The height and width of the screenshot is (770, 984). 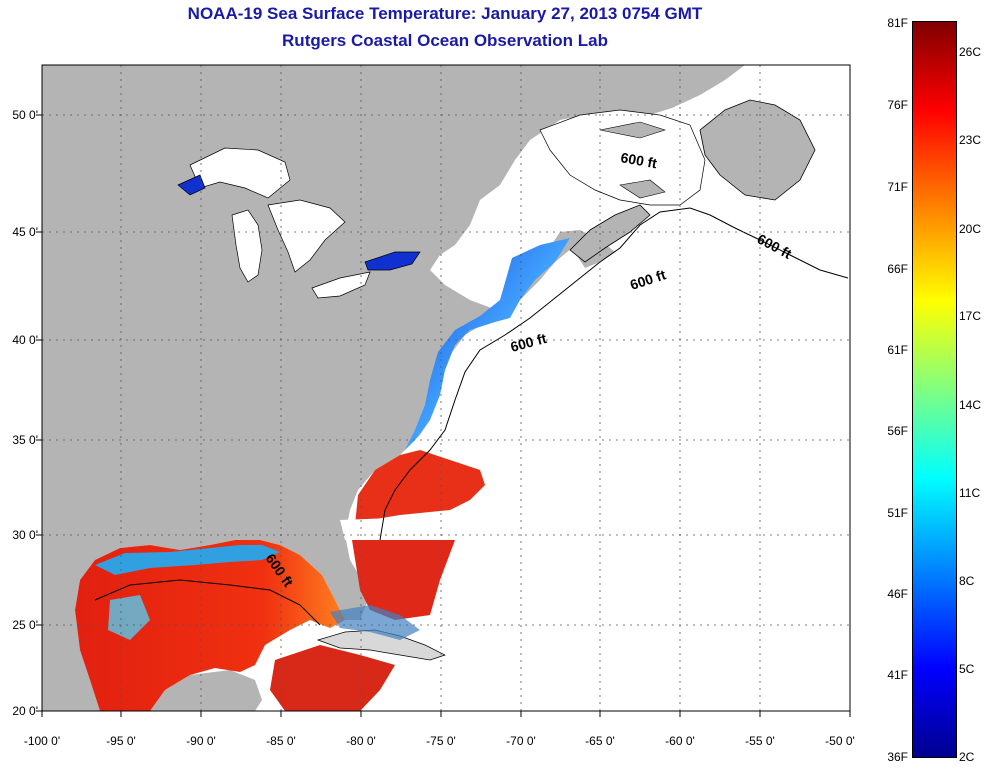 I want to click on lon-tick-label: -55 0', so click(x=760, y=741).